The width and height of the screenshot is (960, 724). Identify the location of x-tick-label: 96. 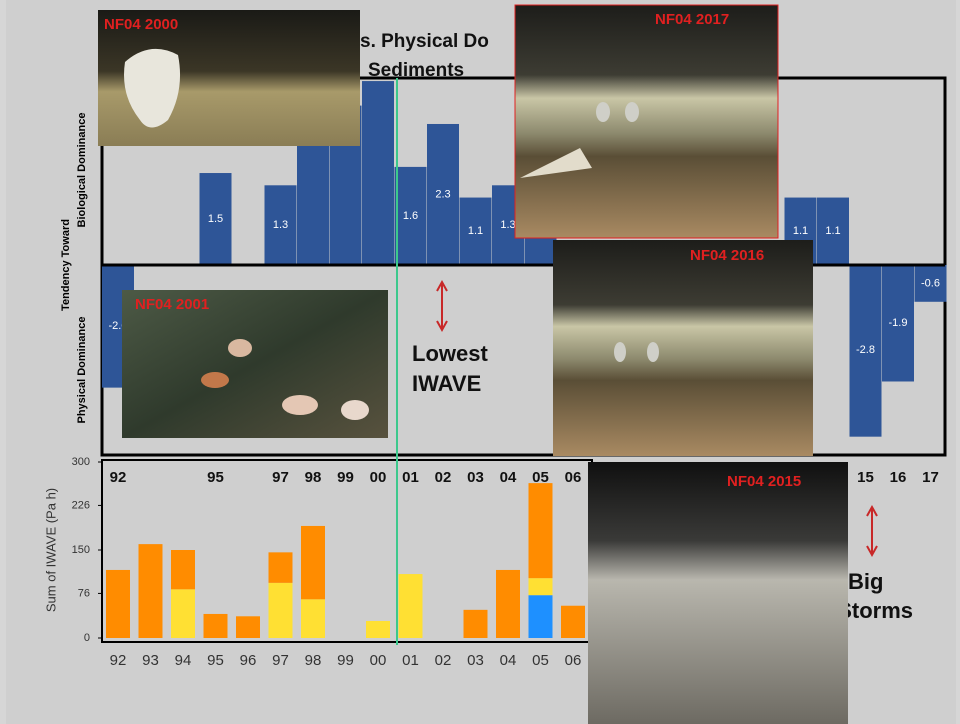
(248, 660).